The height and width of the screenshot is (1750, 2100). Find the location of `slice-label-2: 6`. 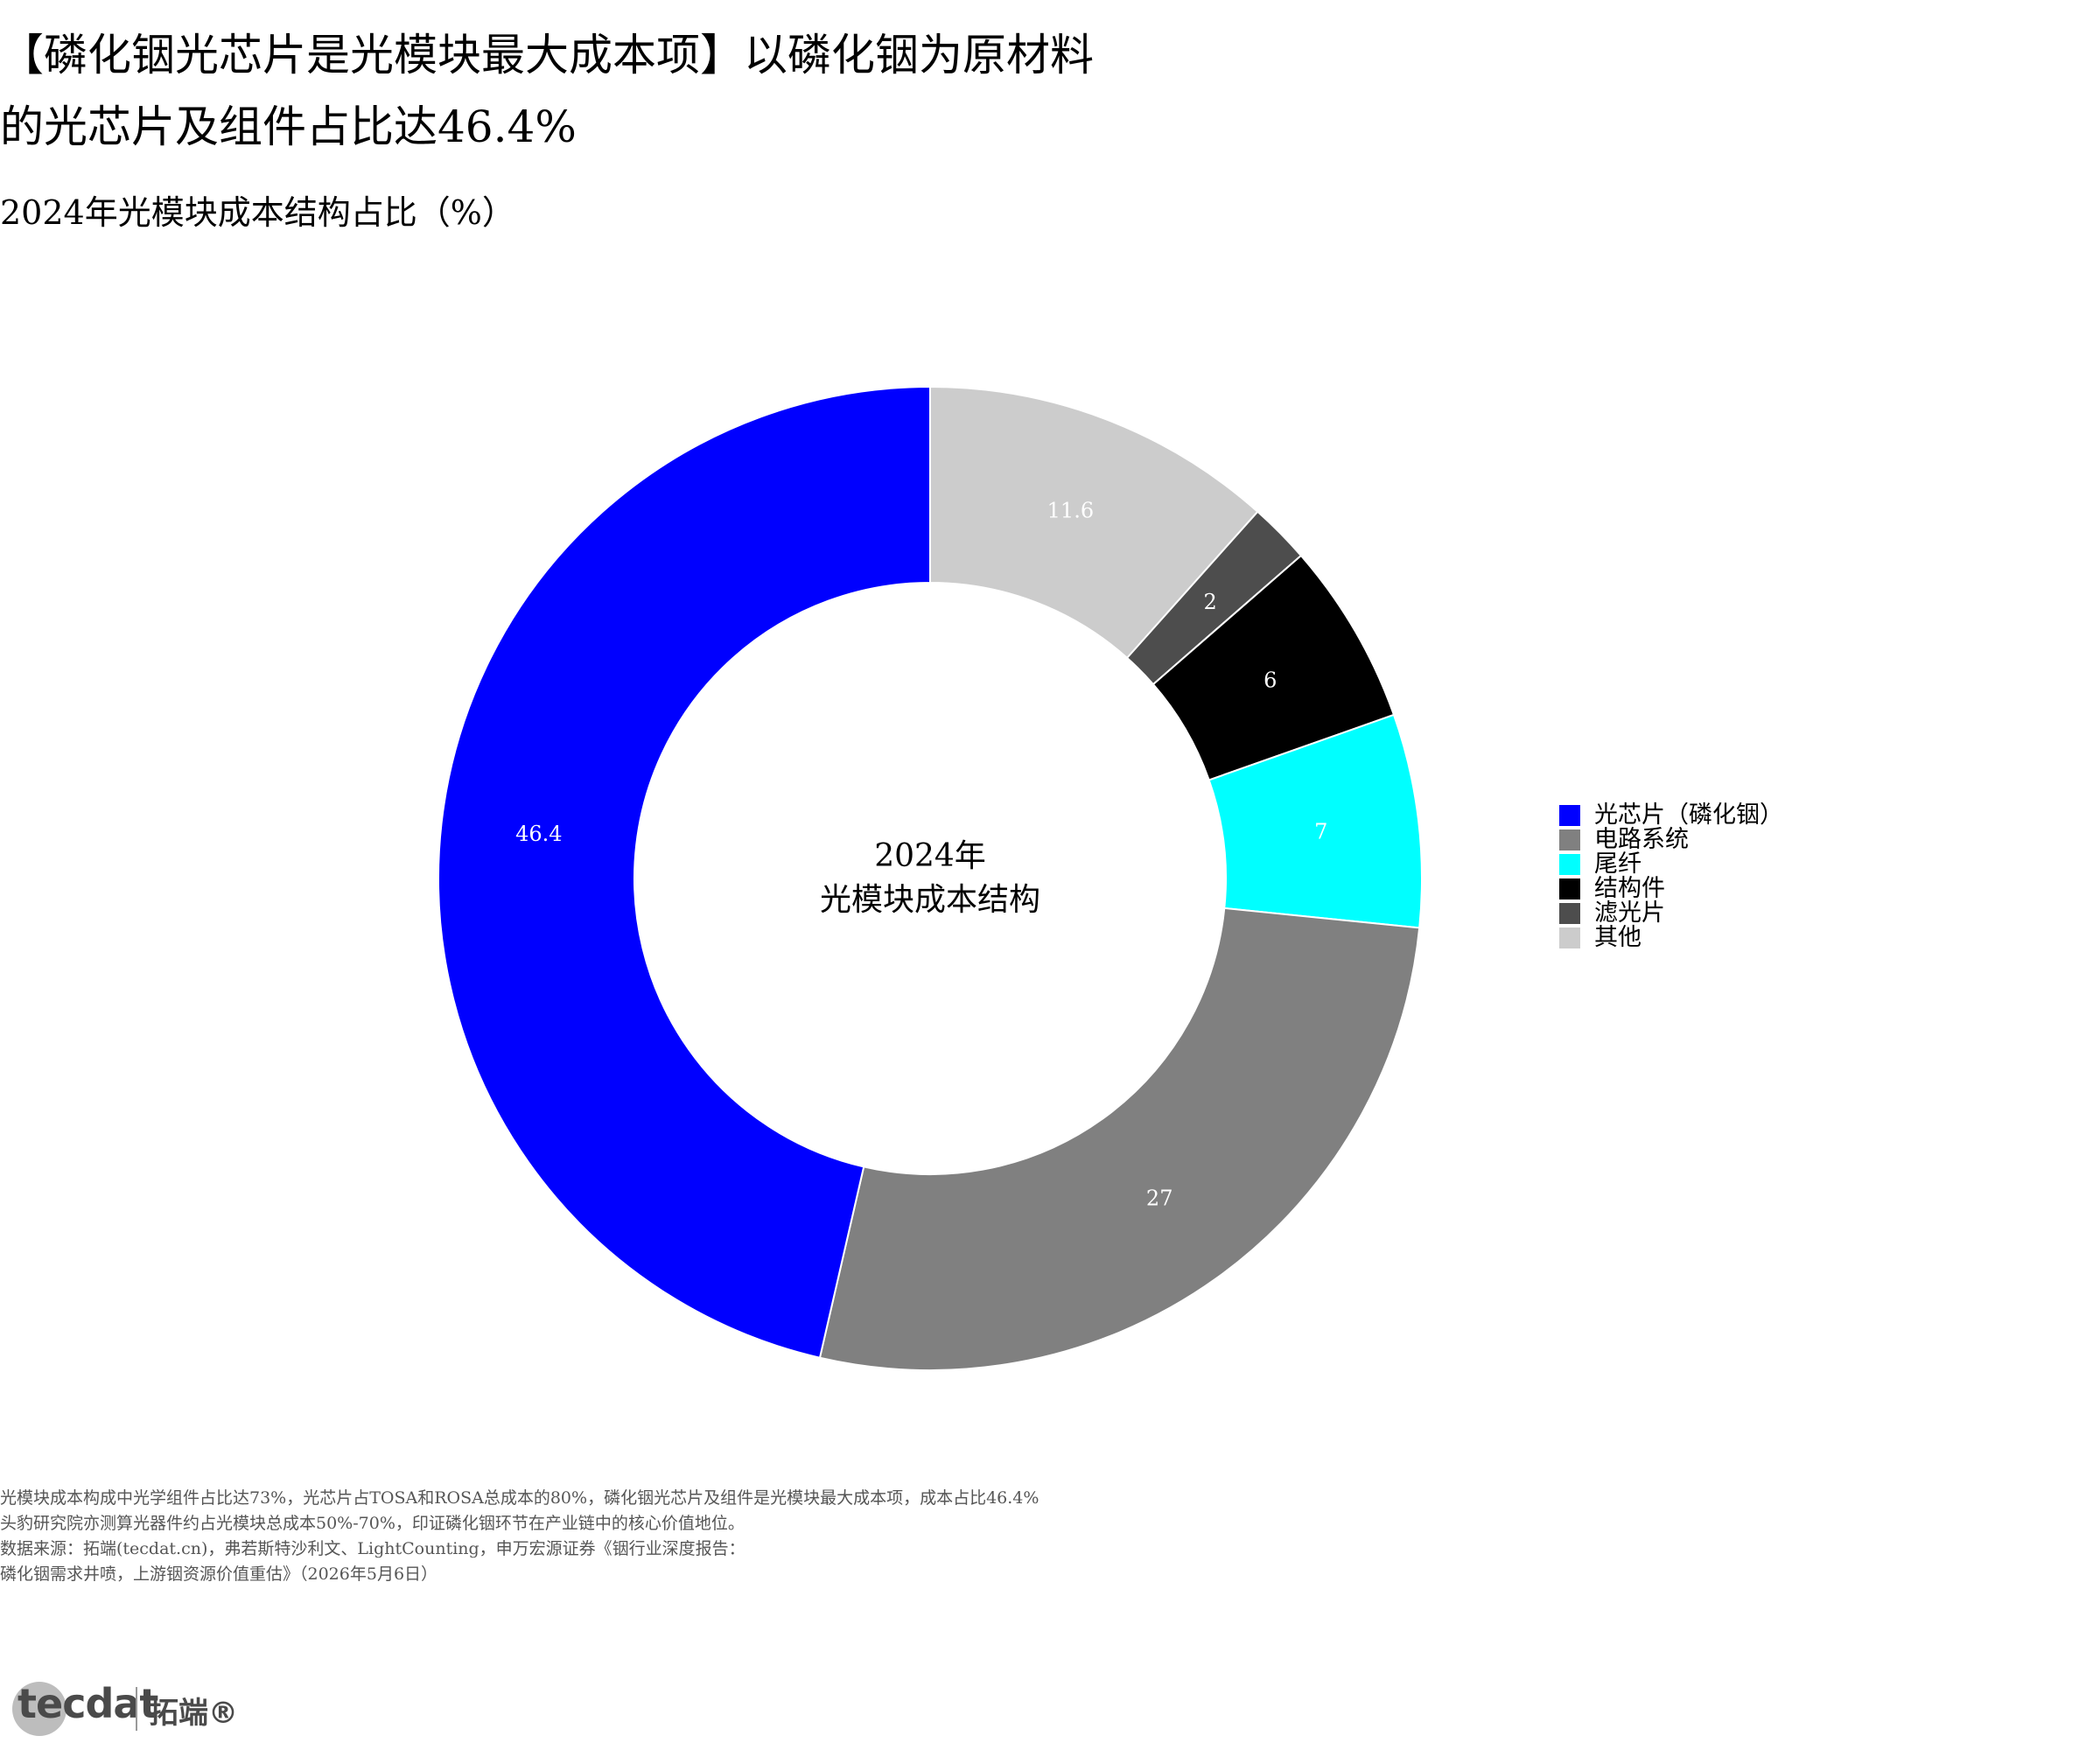

slice-label-2: 6 is located at coordinates (1270, 680).